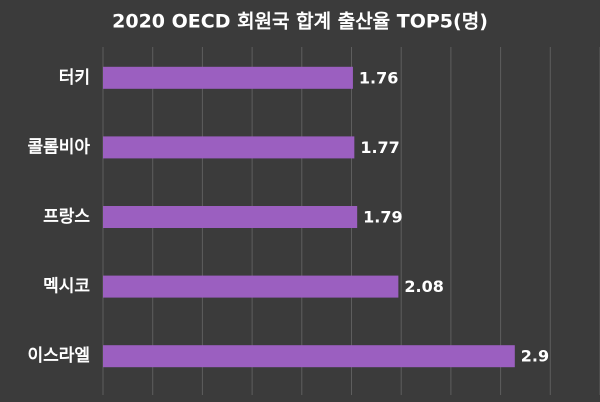 The image size is (600, 402). What do you see at coordinates (378, 77) in the screenshot?
I see `value-label: 1.76` at bounding box center [378, 77].